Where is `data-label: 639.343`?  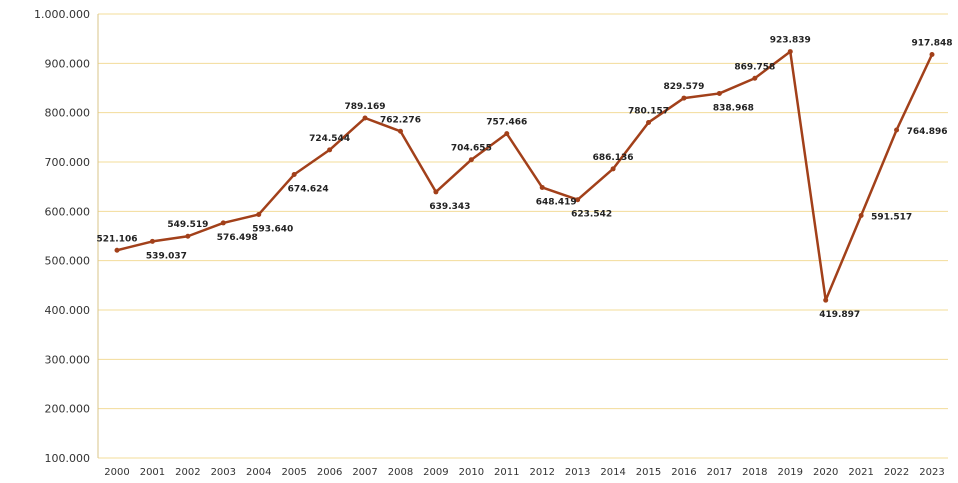 data-label: 639.343 is located at coordinates (449, 207).